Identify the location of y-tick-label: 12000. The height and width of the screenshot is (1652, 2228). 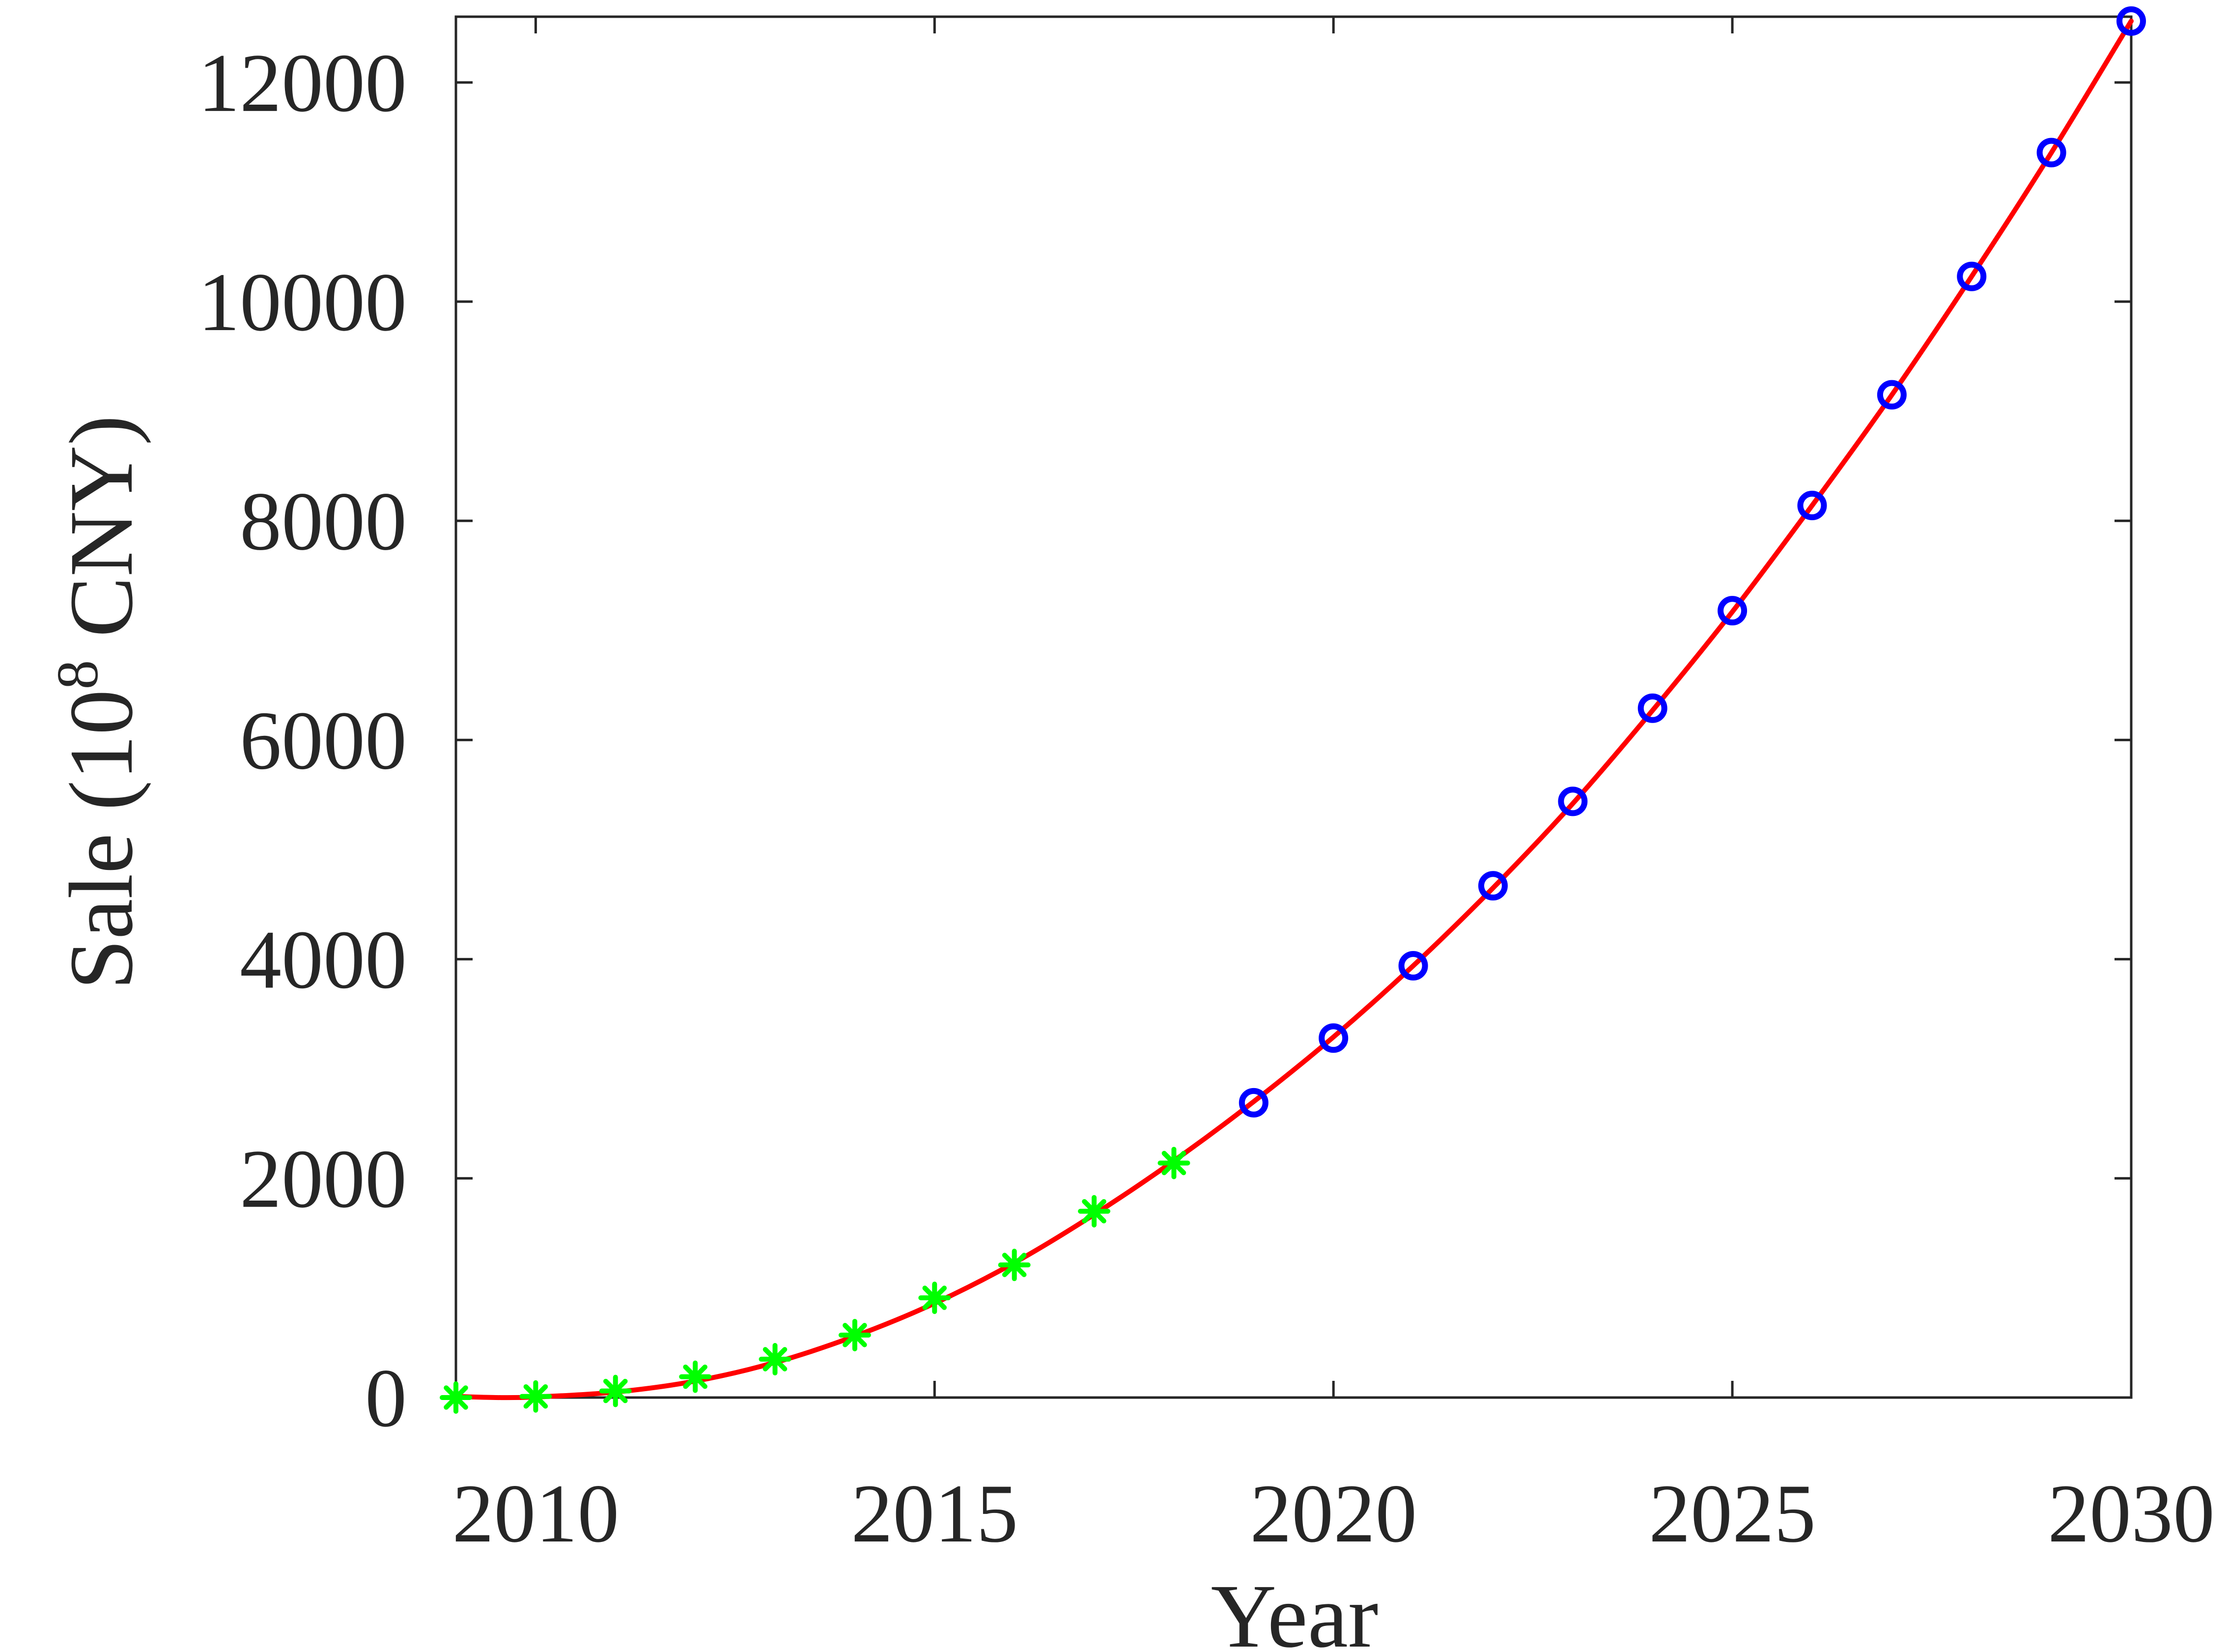
(302, 83).